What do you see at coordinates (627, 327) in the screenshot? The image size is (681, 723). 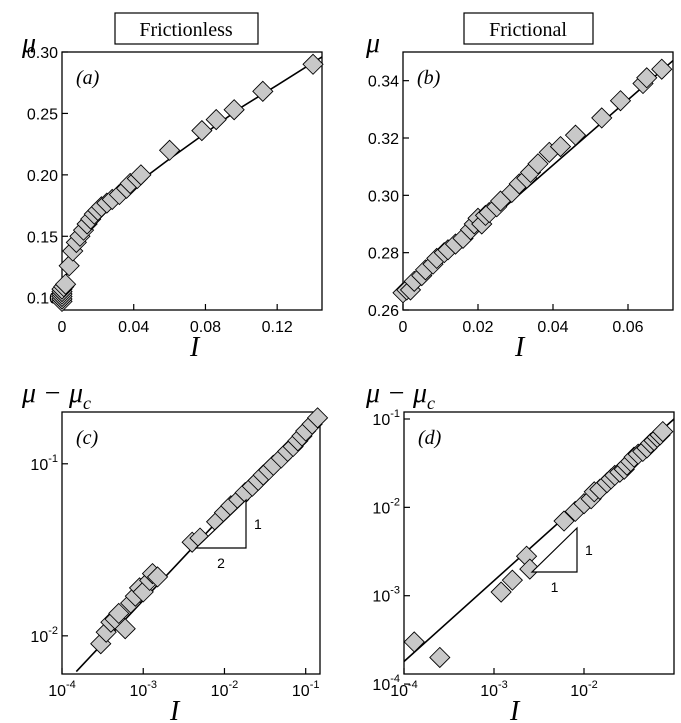 I see `x-tick-label: 0.06` at bounding box center [627, 327].